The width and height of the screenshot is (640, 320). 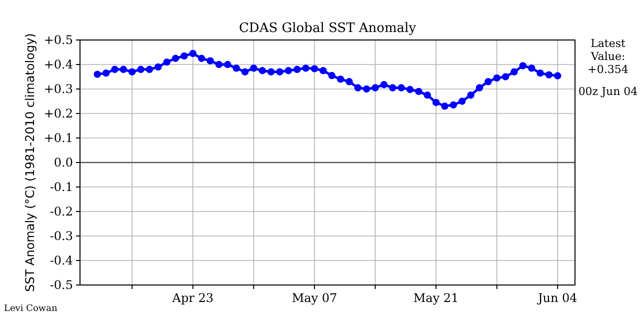 What do you see at coordinates (608, 91) in the screenshot?
I see `text: 00z Jun 04` at bounding box center [608, 91].